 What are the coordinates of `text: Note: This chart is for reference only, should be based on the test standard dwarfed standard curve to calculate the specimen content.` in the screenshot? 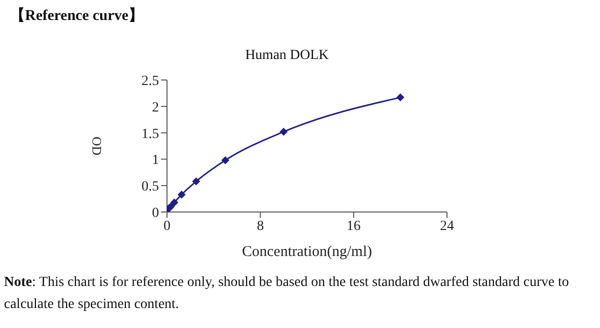 It's located at (287, 294).